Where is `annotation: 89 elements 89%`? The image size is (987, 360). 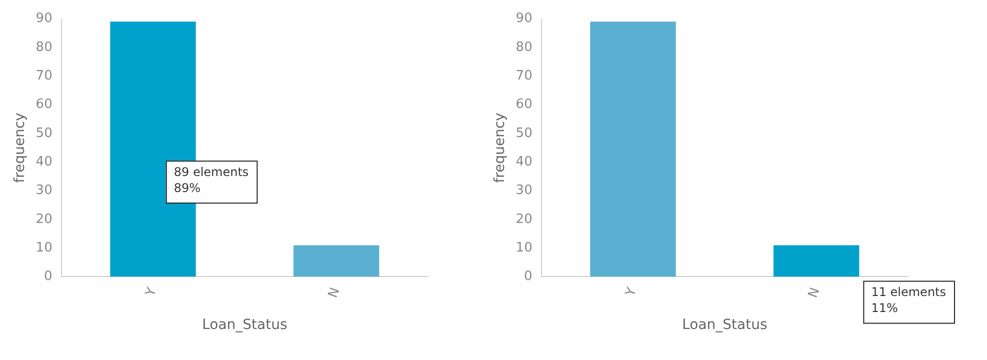
annotation: 89 elements 89% is located at coordinates (211, 179).